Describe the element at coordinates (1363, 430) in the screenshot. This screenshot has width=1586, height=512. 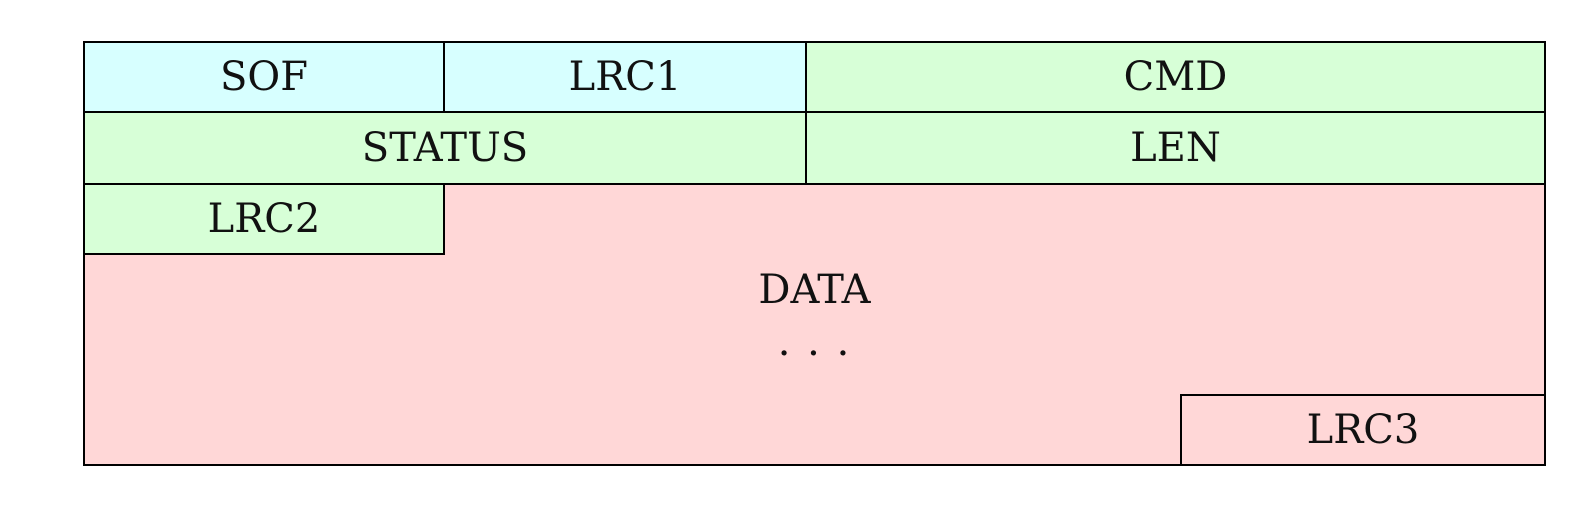
I see `field-lrc3: LRC3` at that location.